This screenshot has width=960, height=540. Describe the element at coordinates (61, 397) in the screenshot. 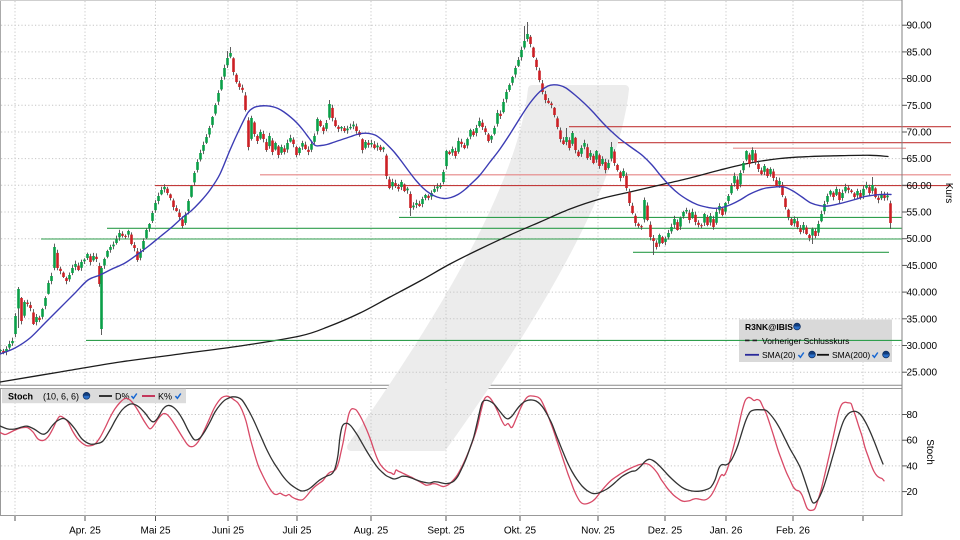

I see `svg-text: (10, 6, 6)` at that location.